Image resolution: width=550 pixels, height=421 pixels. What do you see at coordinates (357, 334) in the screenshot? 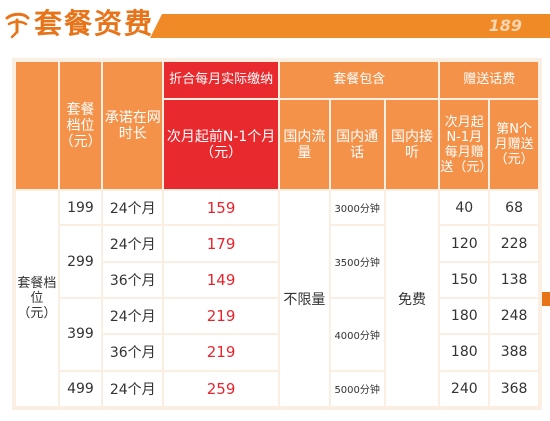
I see `cell-calls-399: 4000分钟` at bounding box center [357, 334].